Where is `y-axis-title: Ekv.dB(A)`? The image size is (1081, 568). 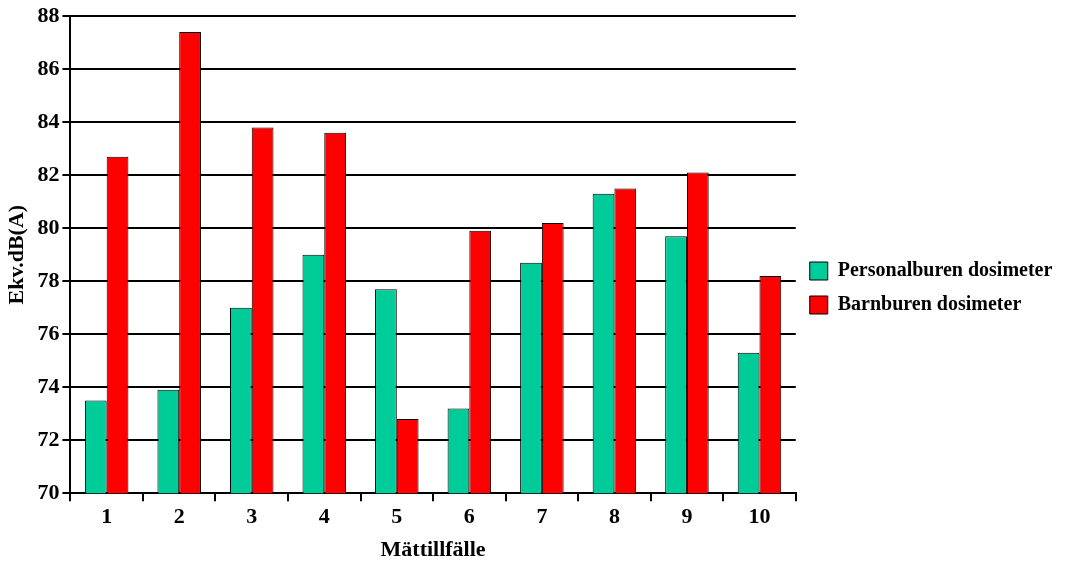 y-axis-title: Ekv.dB(A) is located at coordinates (15, 254).